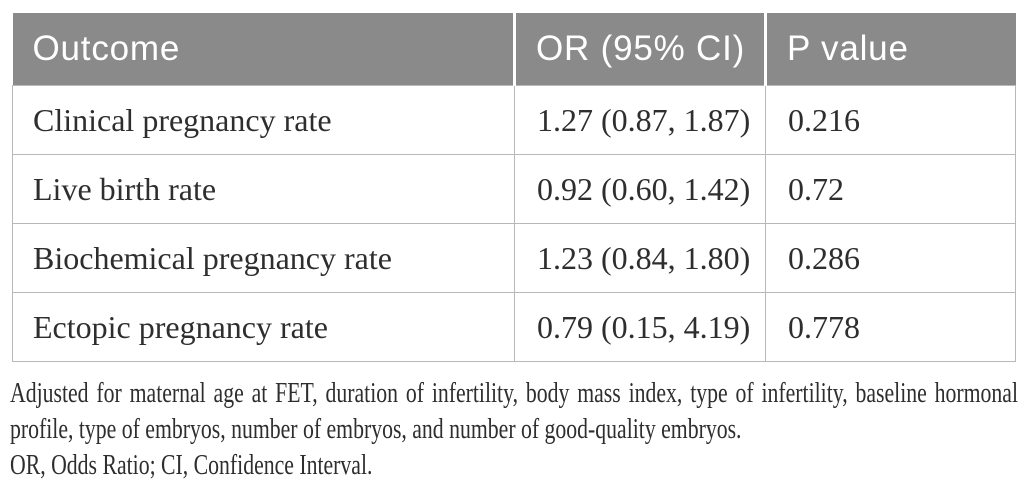 This screenshot has height=496, width=1025. I want to click on cell-outcome: Biochemical pregnancy rate, so click(263, 258).